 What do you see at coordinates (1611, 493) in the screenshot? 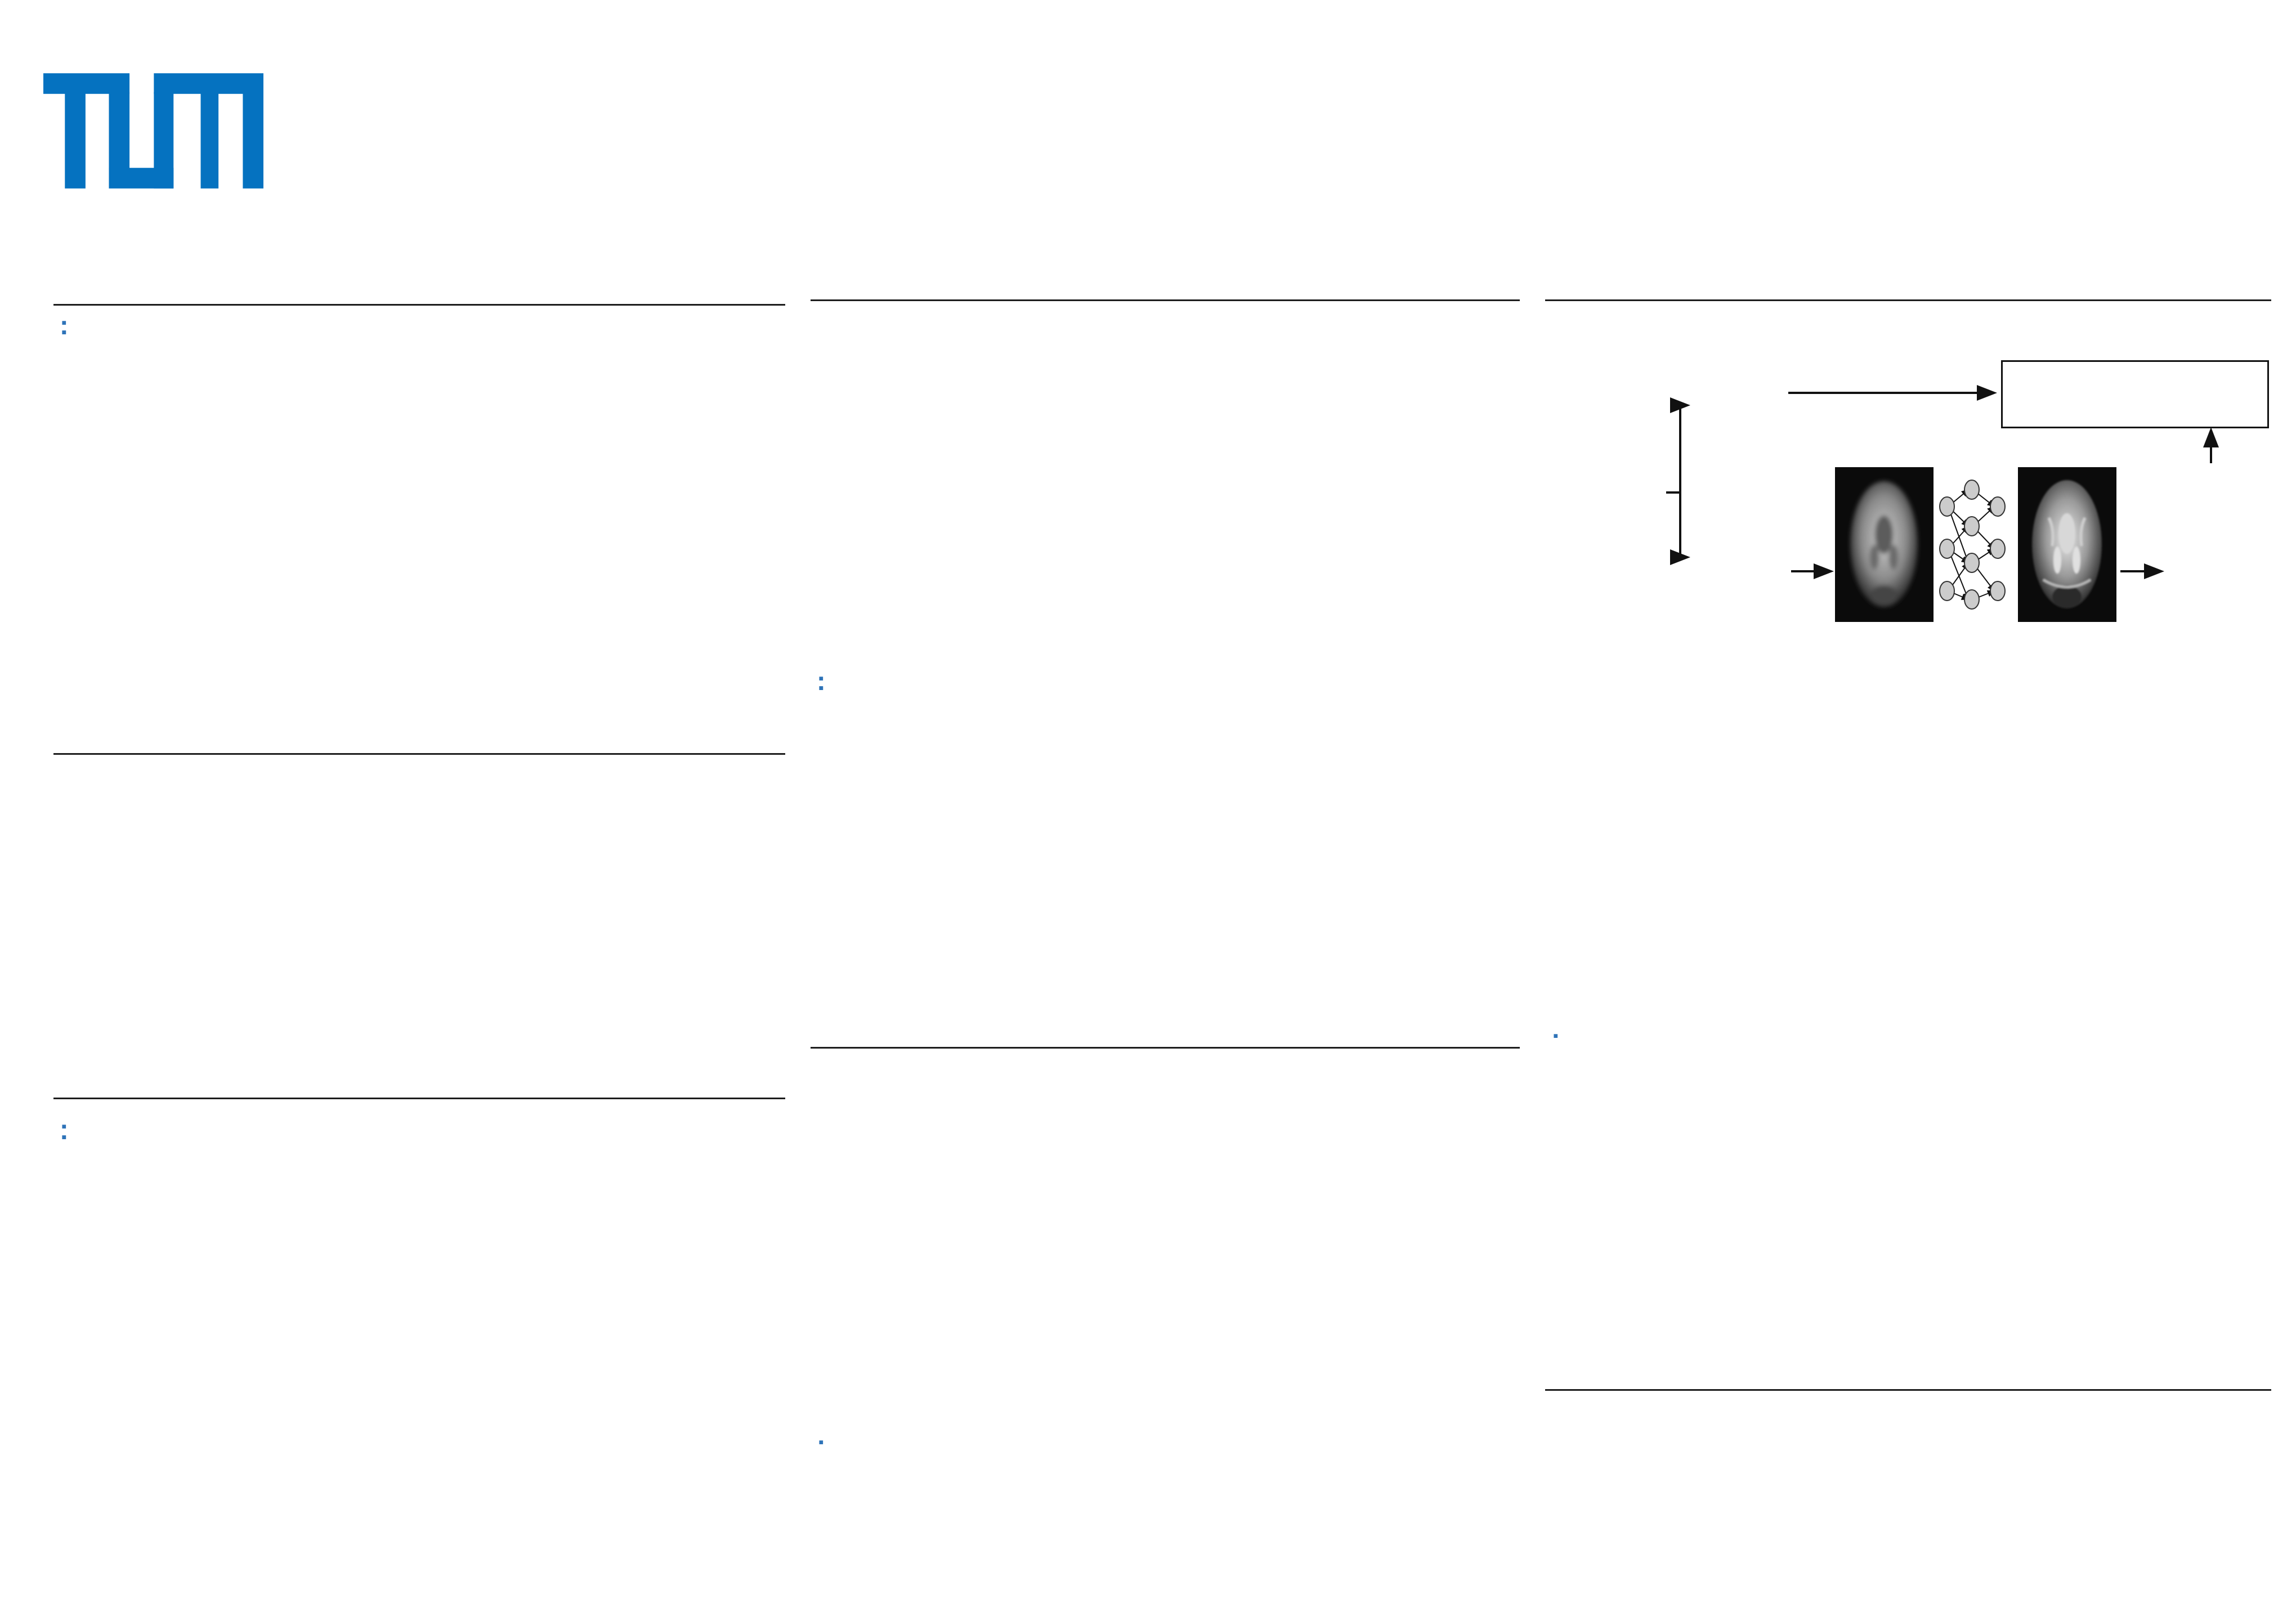
I see `kspace-ytilde-image` at bounding box center [1611, 493].